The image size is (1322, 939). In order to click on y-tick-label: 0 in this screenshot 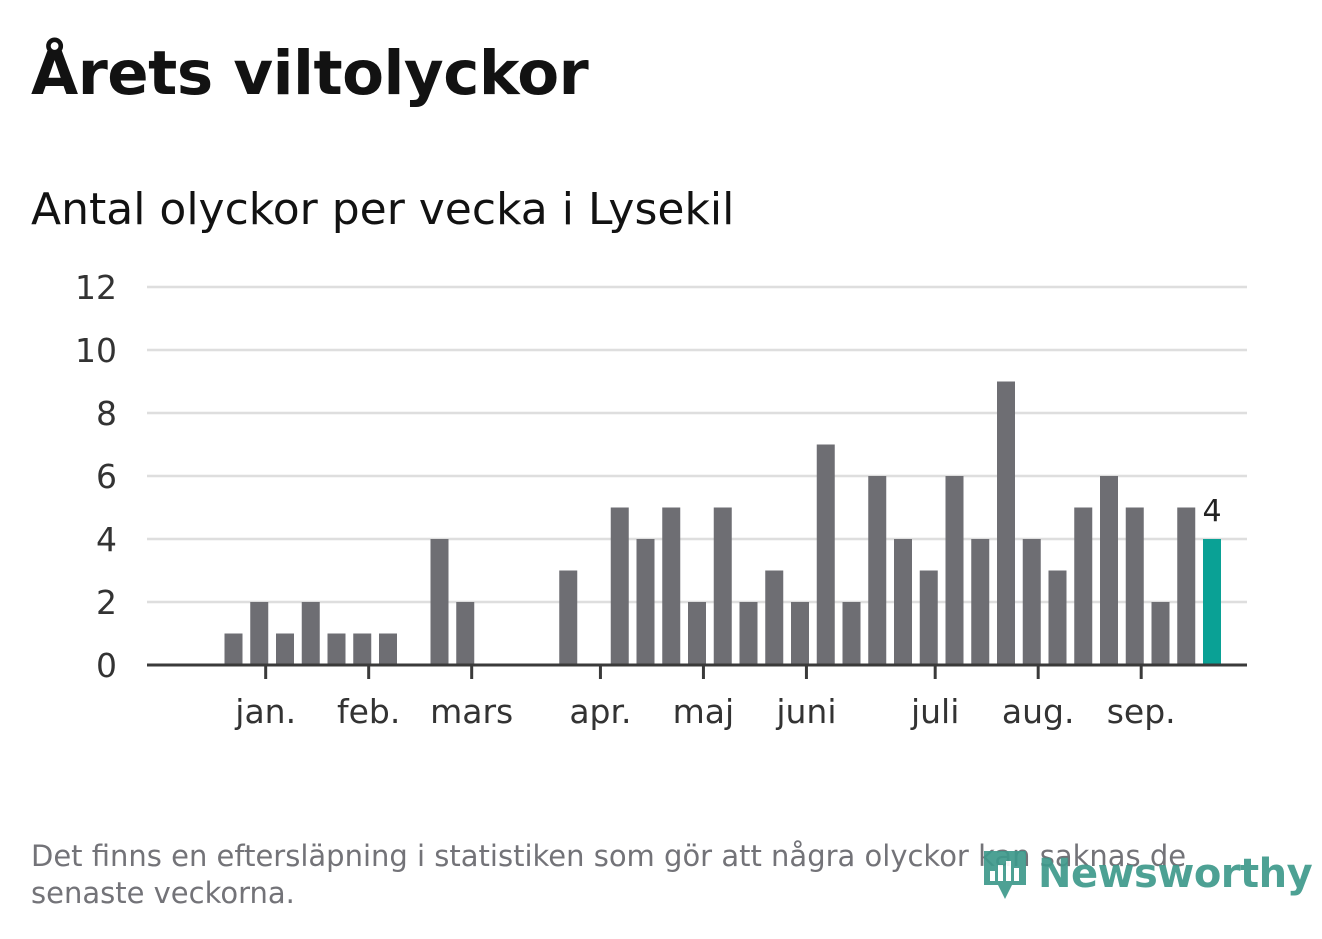, I will do `click(106, 665)`.